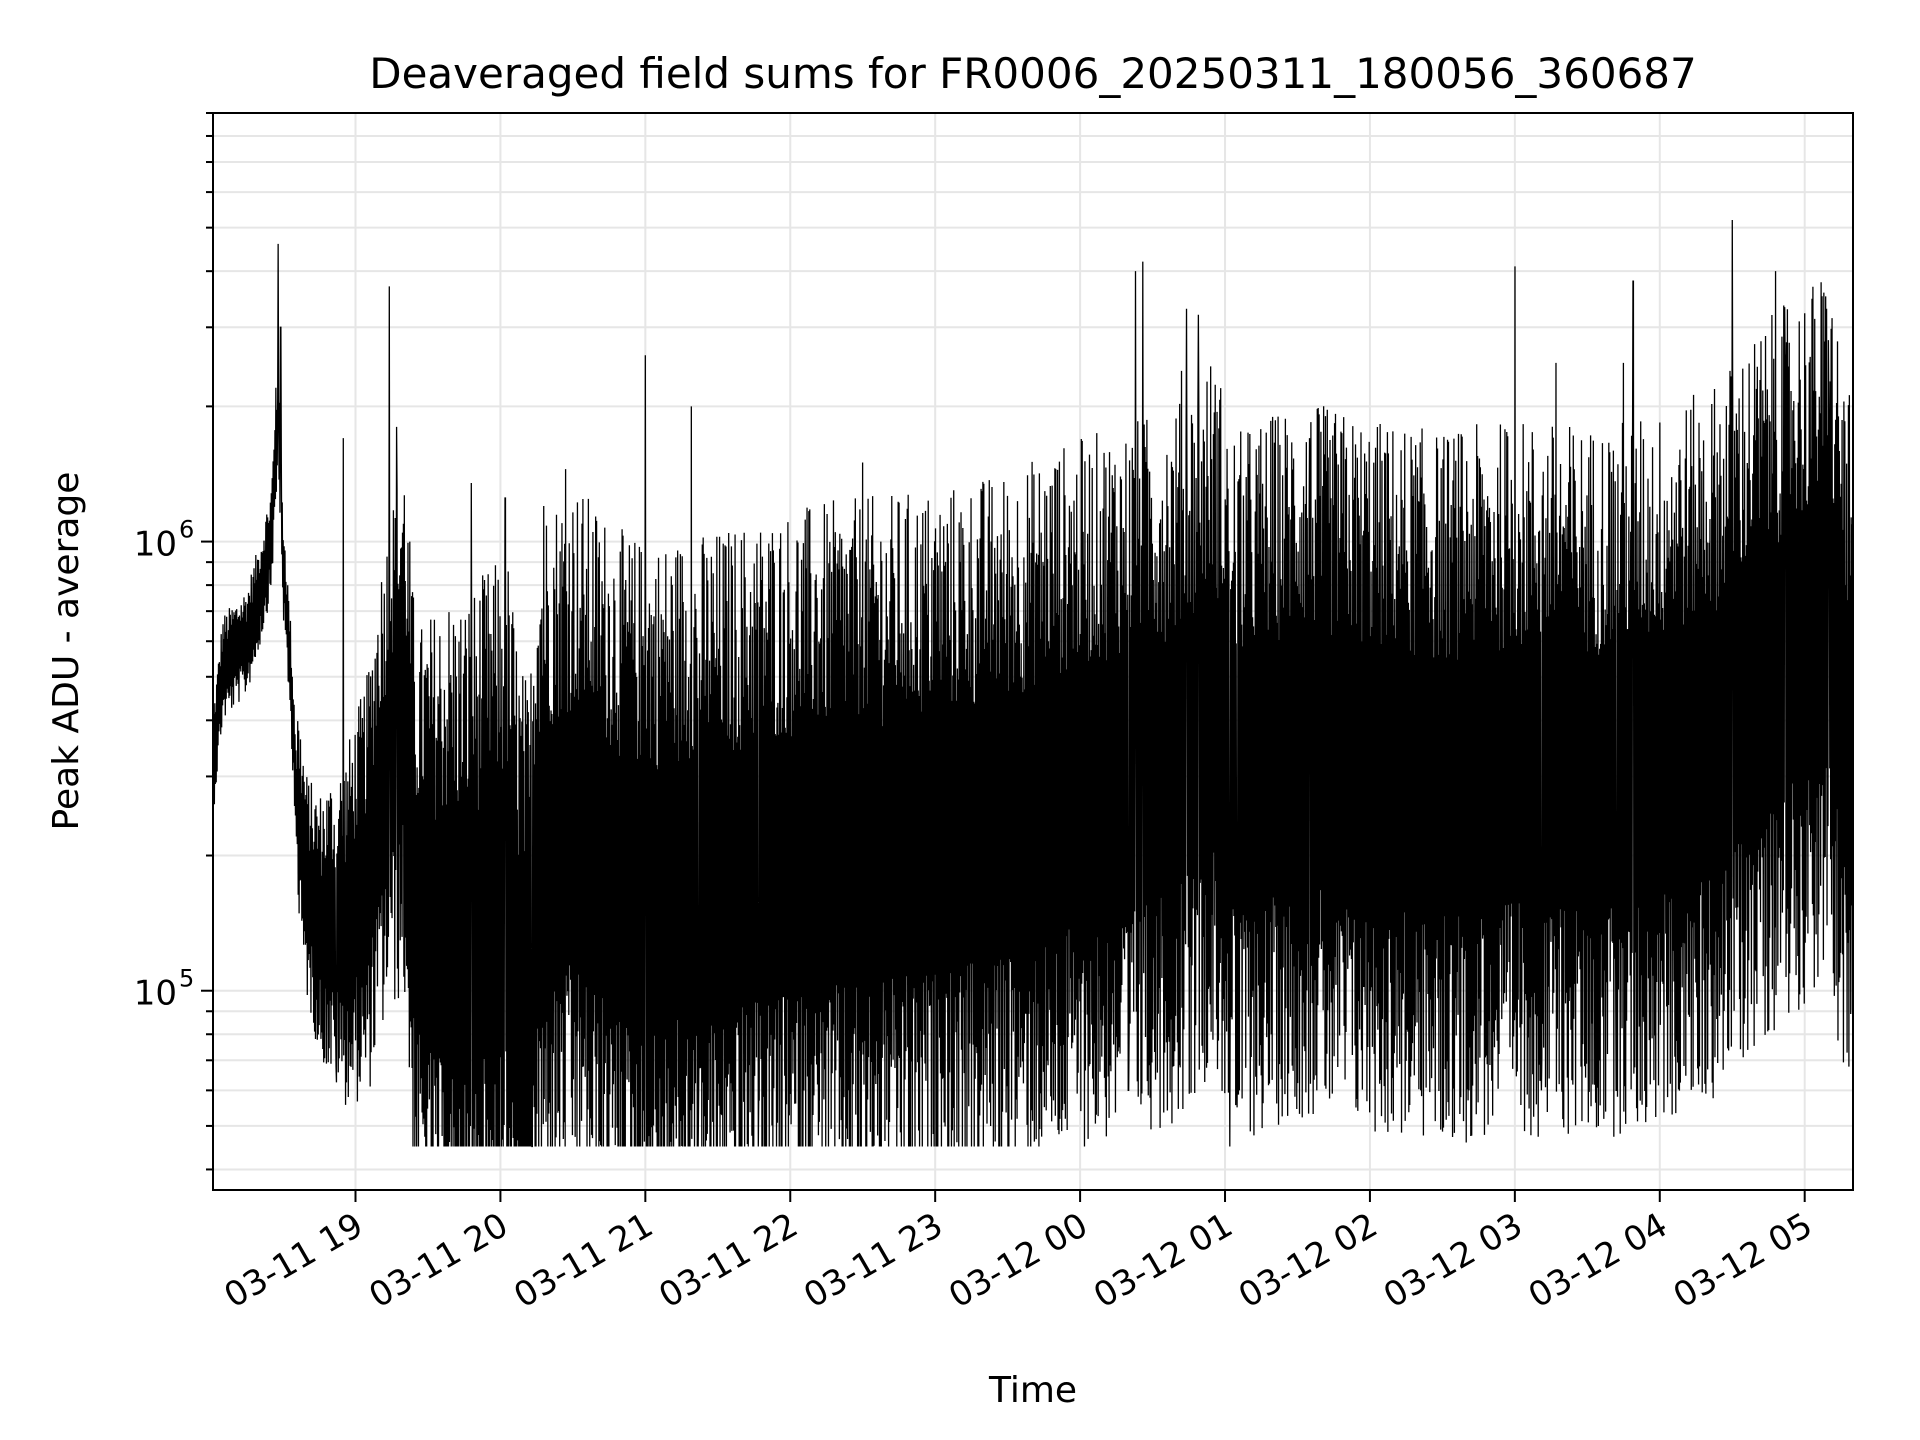  I want to click on x-tick-label: 03-11 22, so click(728, 1260).